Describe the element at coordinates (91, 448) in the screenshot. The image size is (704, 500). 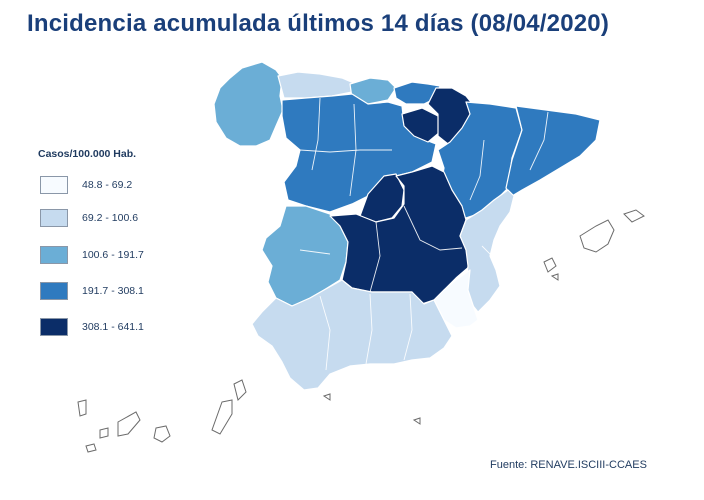
I see `island-el-hierro` at that location.